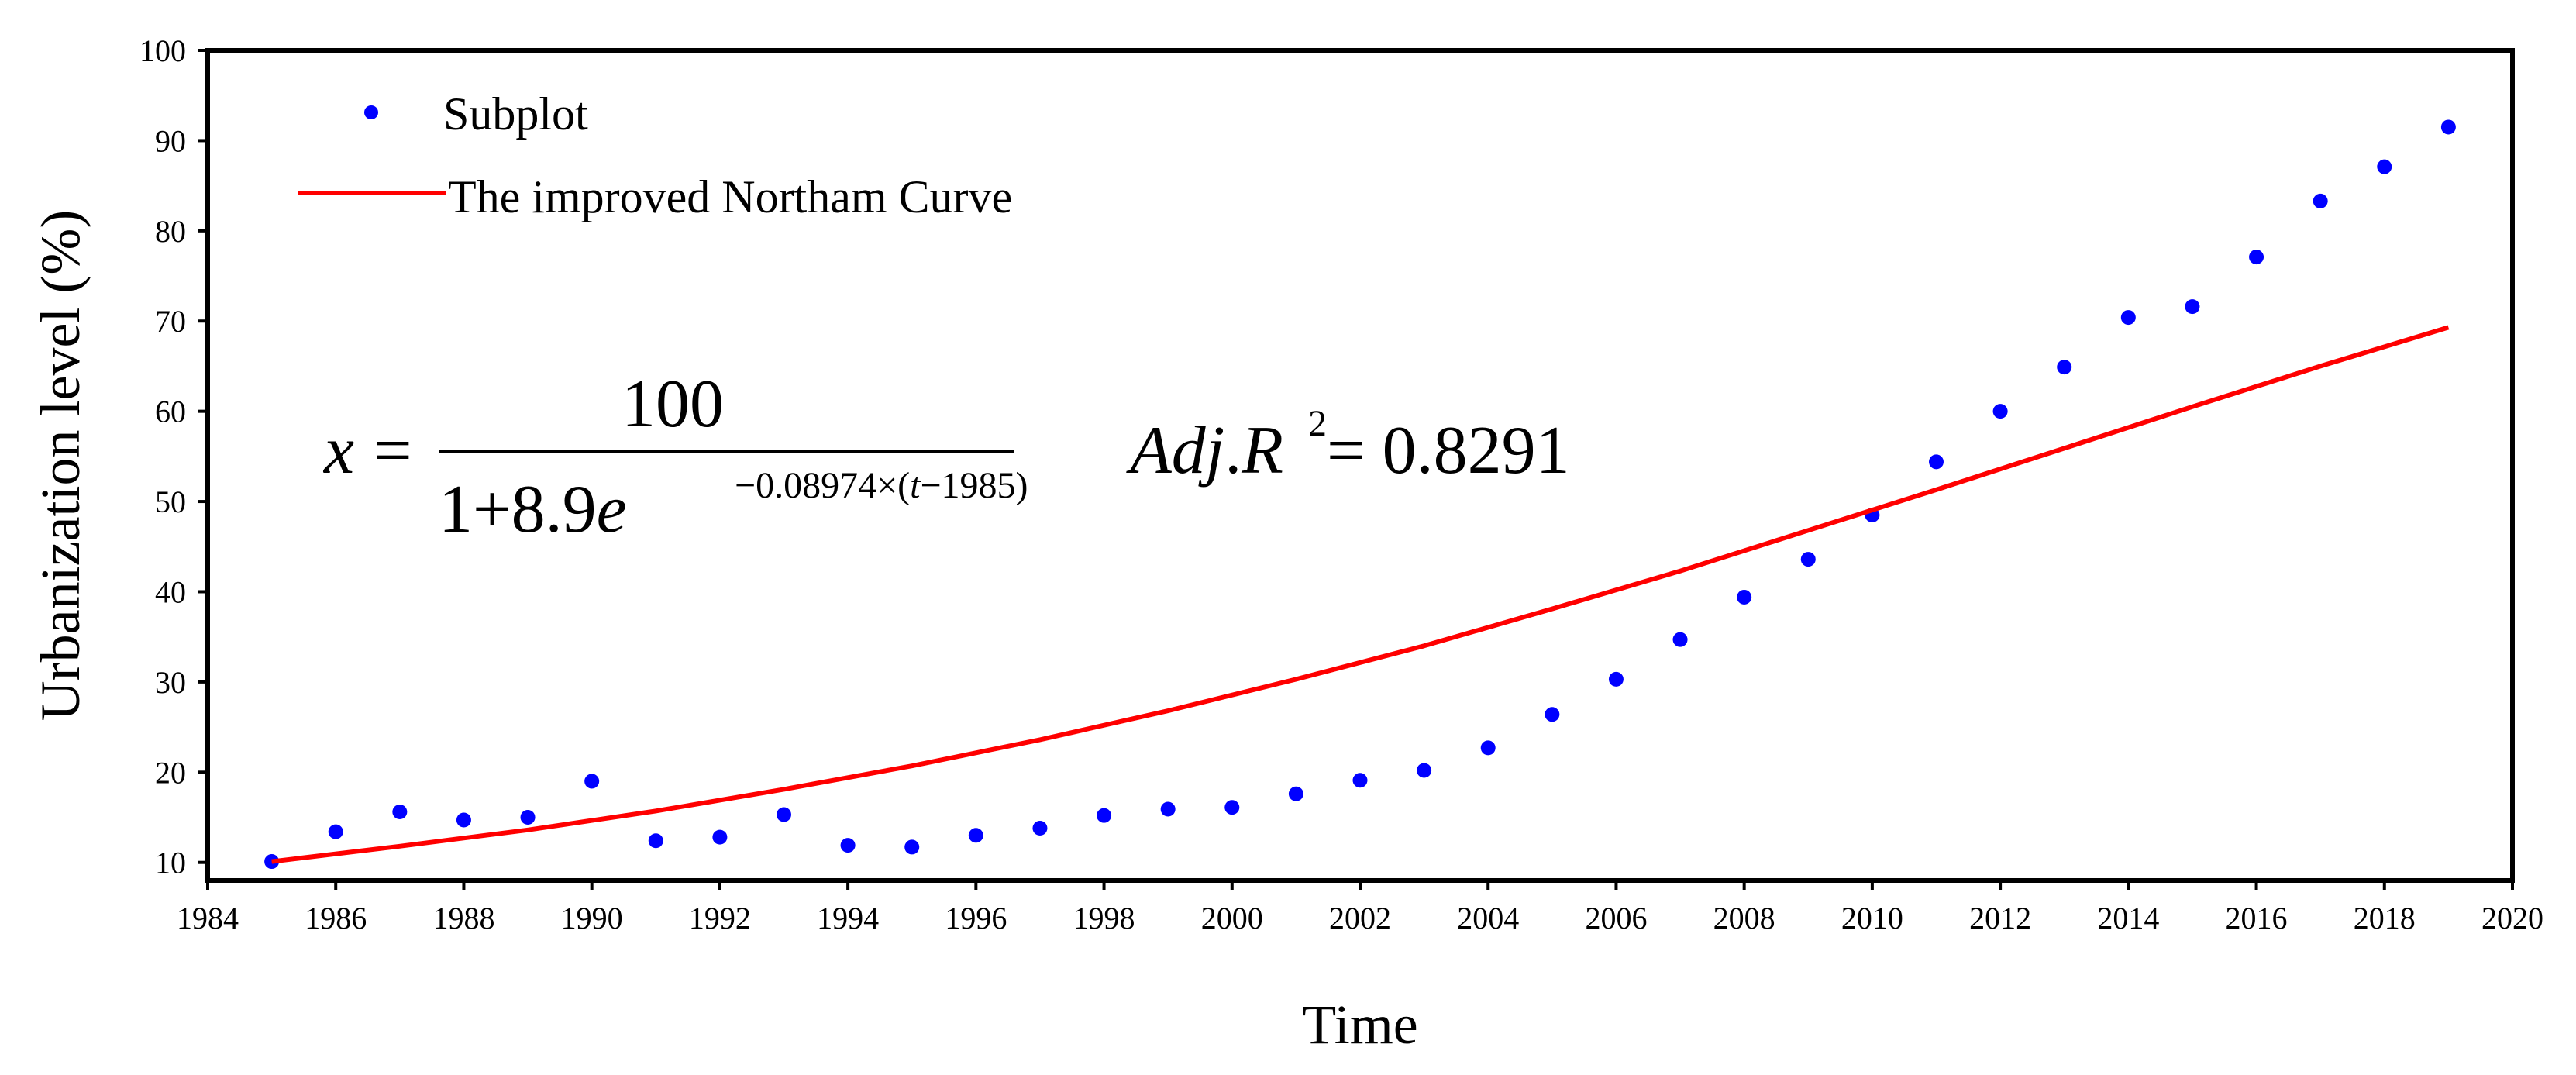  I want to click on formula-equals: =, so click(393, 450).